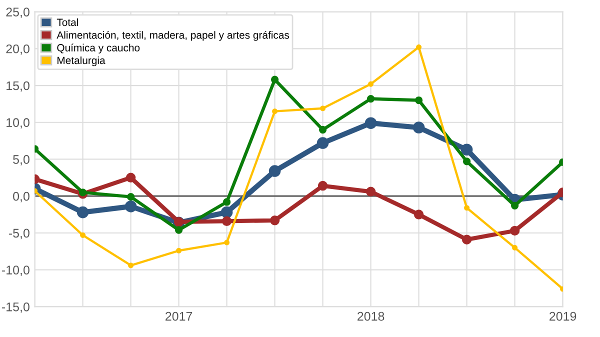 This screenshot has width=600, height=337. I want to click on x-tick-label: 2017, so click(179, 316).